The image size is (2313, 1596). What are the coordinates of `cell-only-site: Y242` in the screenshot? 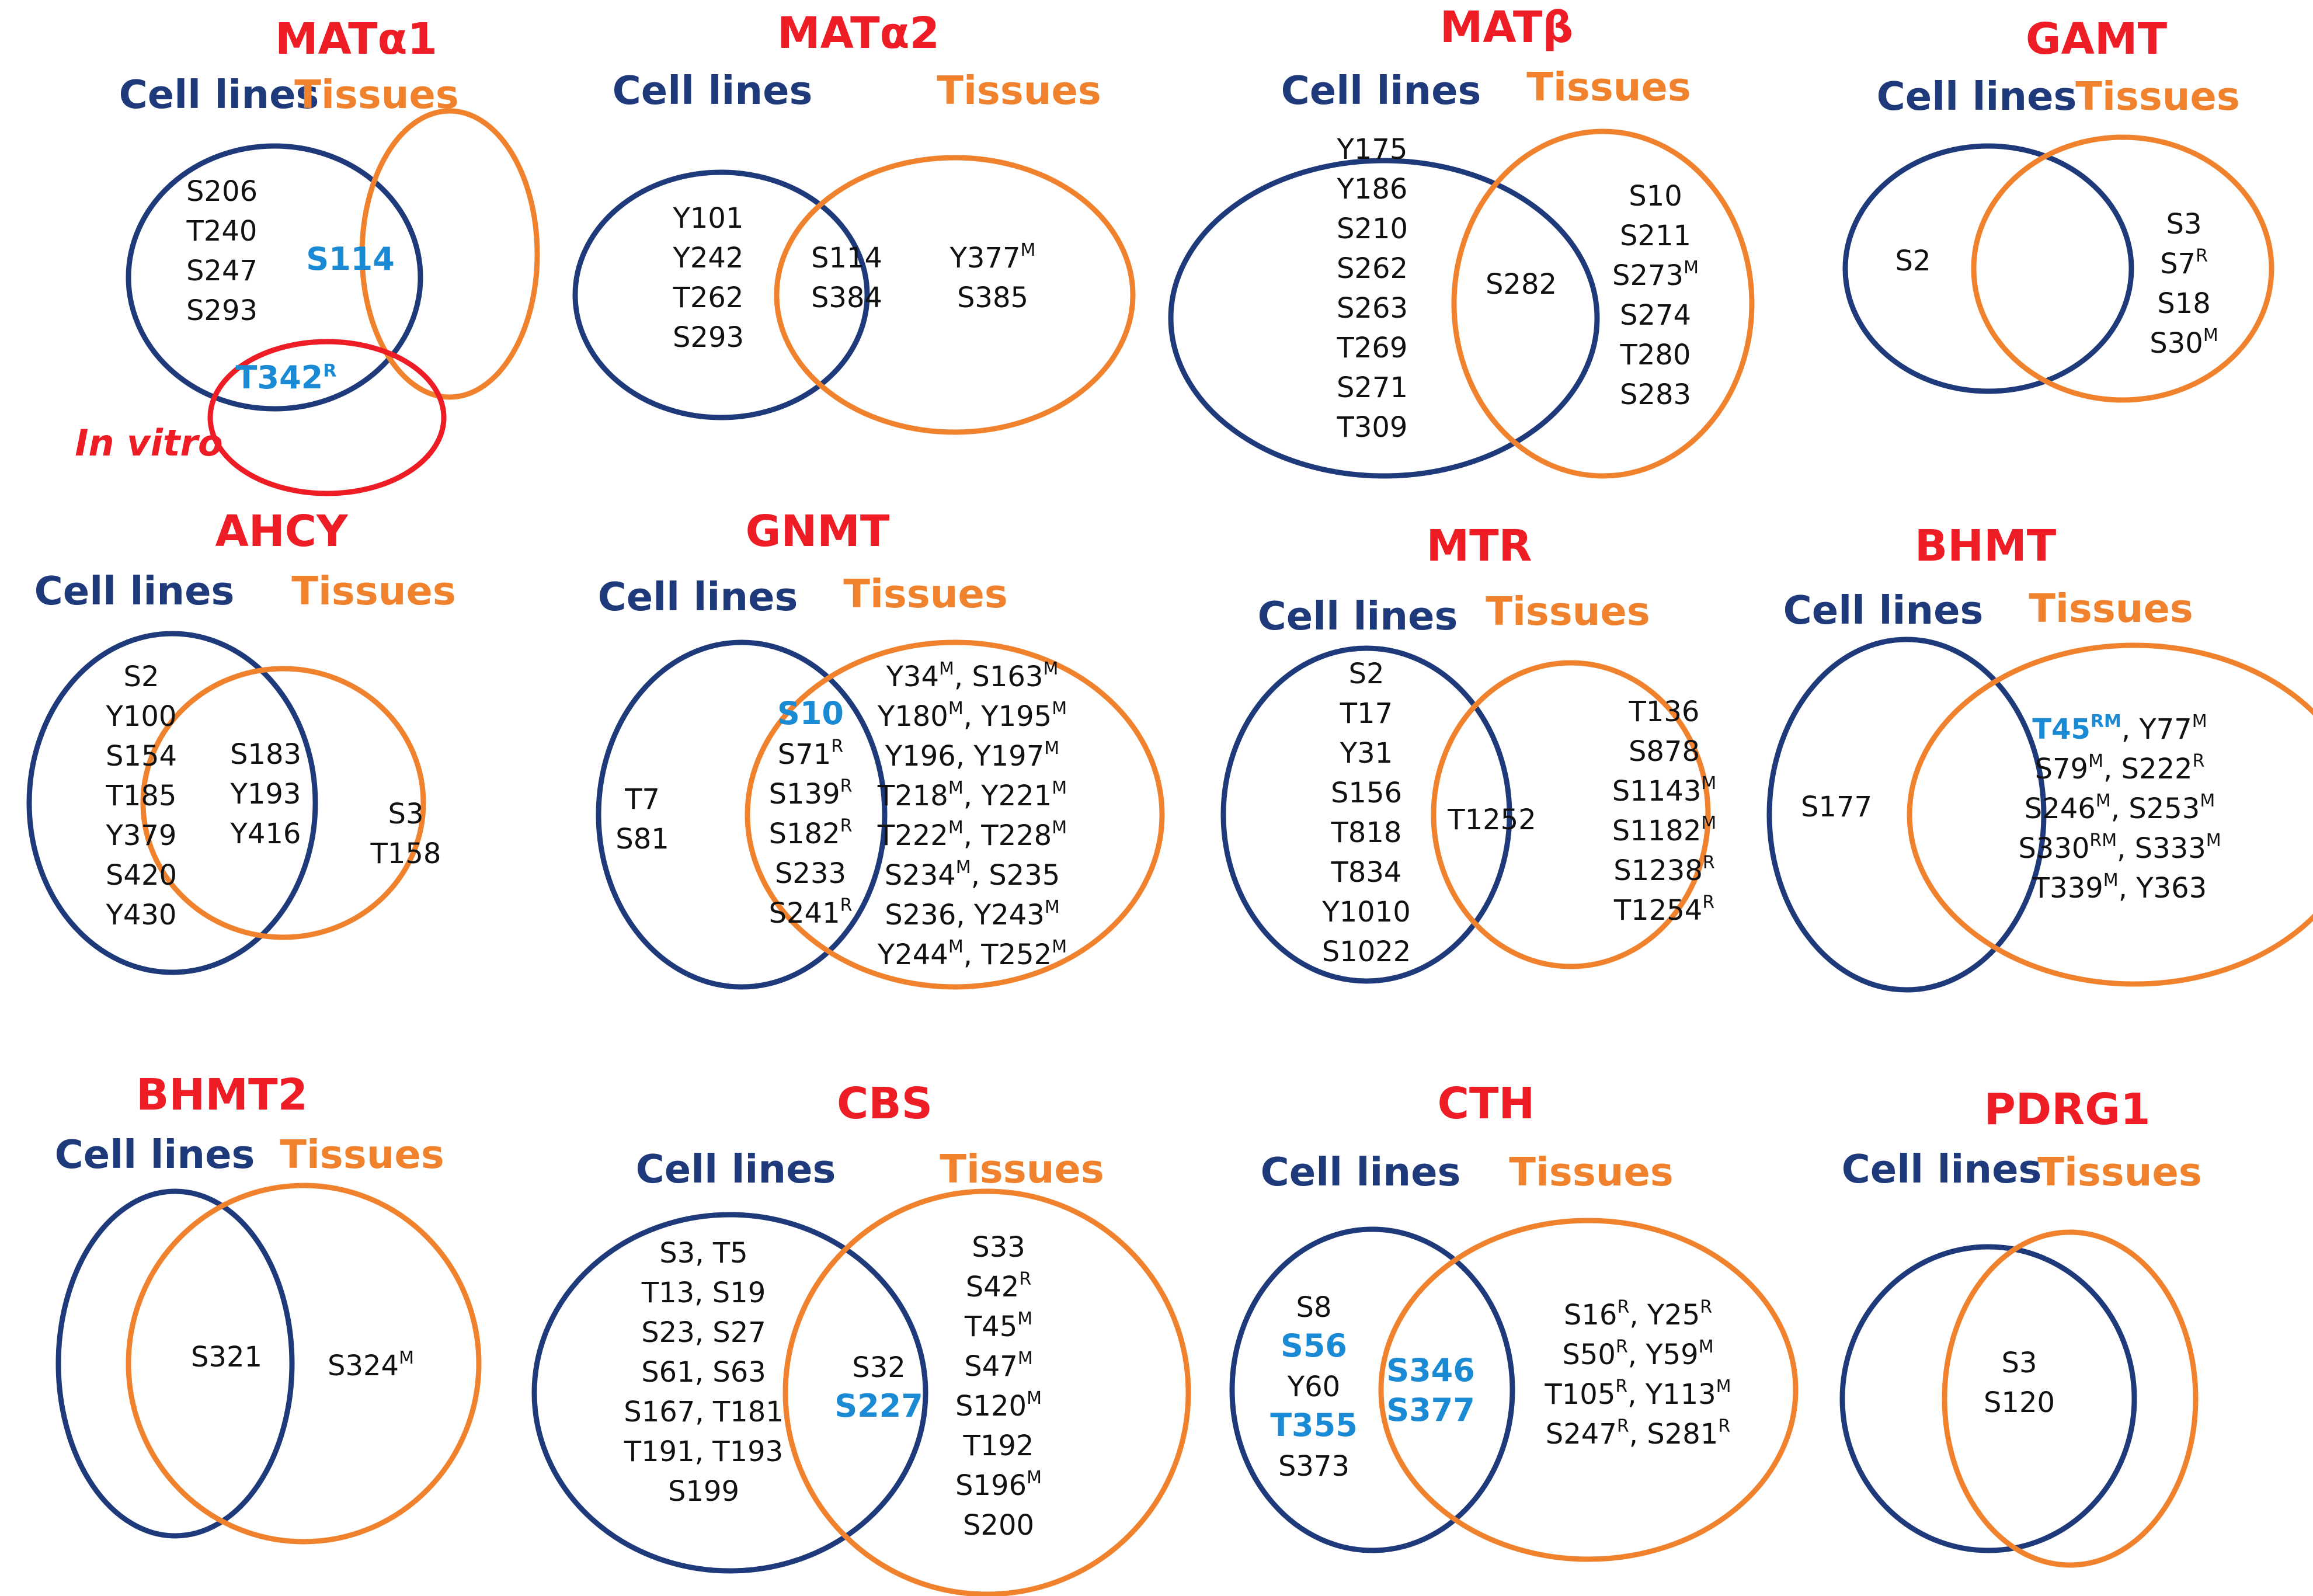 It's located at (708, 258).